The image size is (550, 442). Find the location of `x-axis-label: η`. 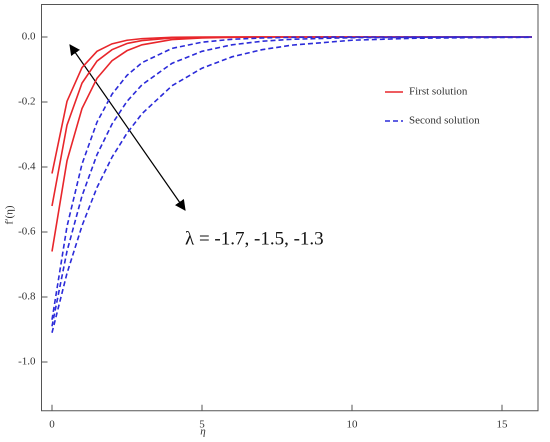

x-axis-label: η is located at coordinates (202, 432).